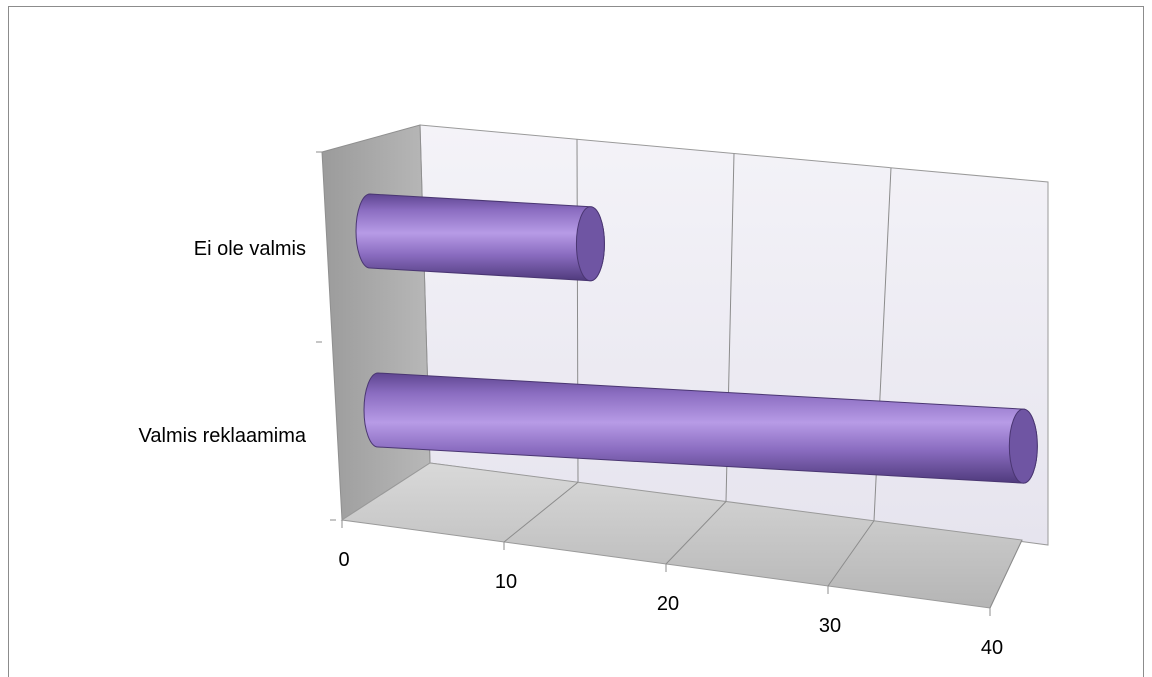 This screenshot has width=1152, height=677. I want to click on bar-body, so click(480, 237).